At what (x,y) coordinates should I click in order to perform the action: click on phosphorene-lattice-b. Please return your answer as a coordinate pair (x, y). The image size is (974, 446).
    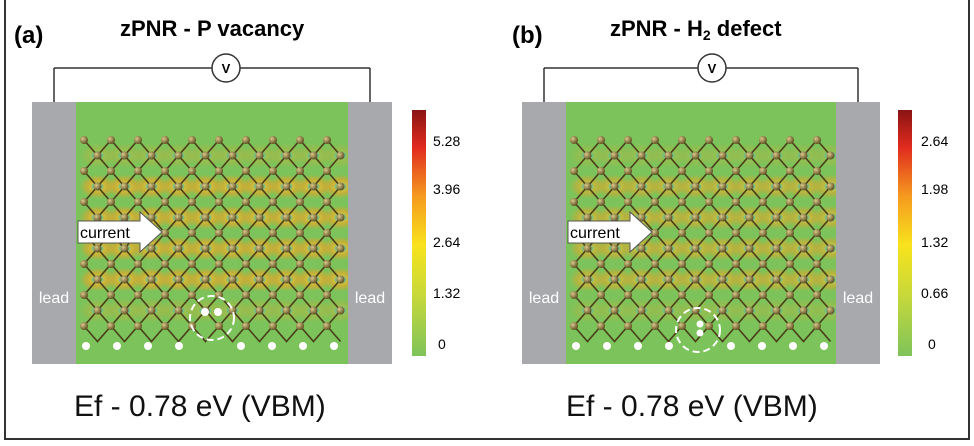
    Looking at the image, I should click on (702, 243).